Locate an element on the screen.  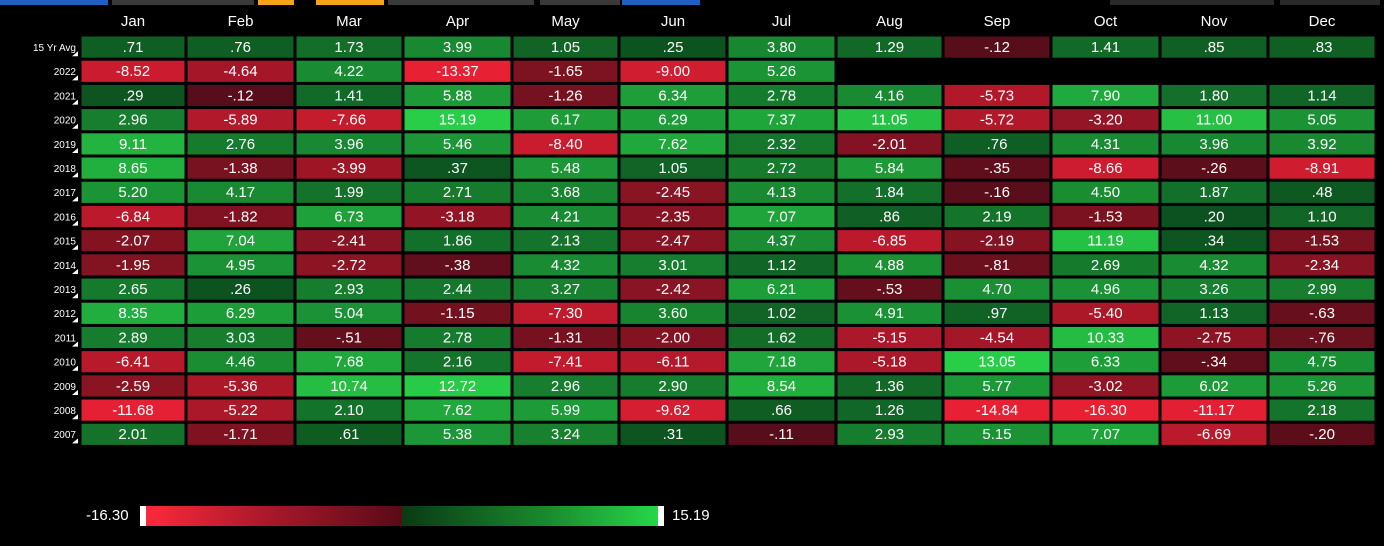
legend-handle-left is located at coordinates (143, 516).